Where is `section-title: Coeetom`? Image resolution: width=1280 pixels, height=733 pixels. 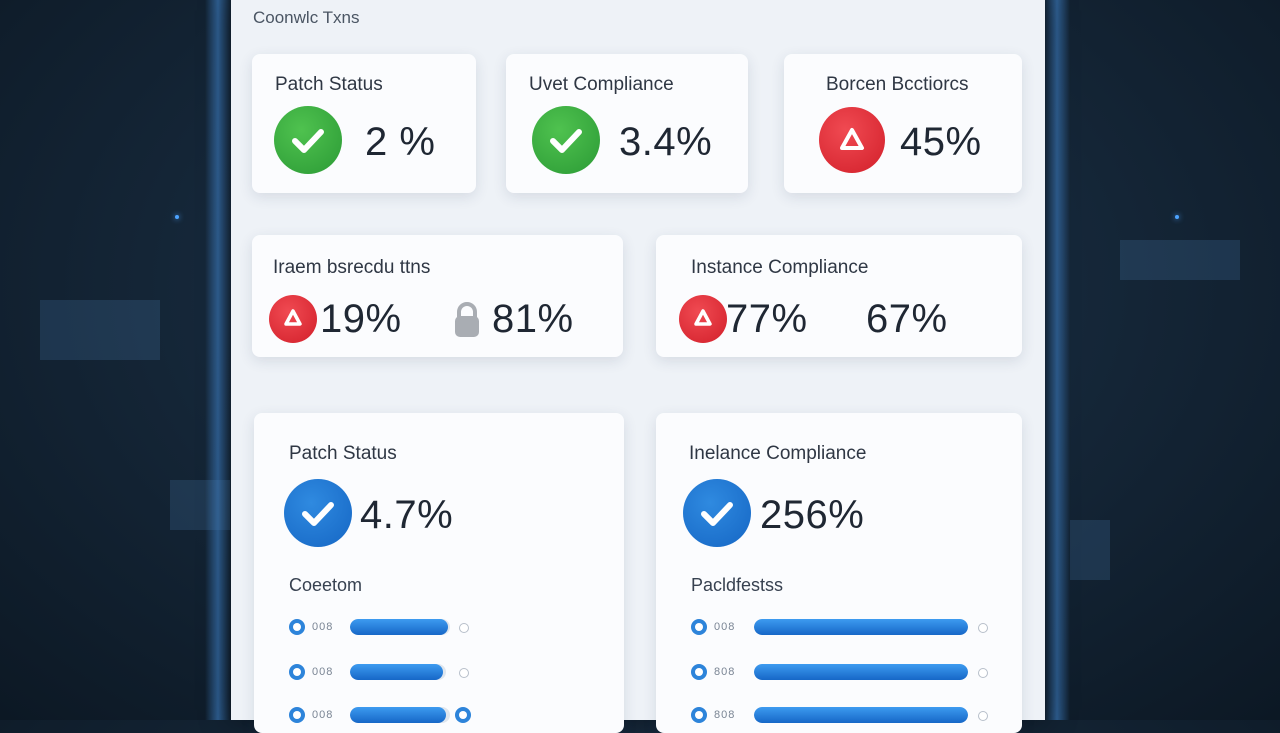 section-title: Coeetom is located at coordinates (326, 585).